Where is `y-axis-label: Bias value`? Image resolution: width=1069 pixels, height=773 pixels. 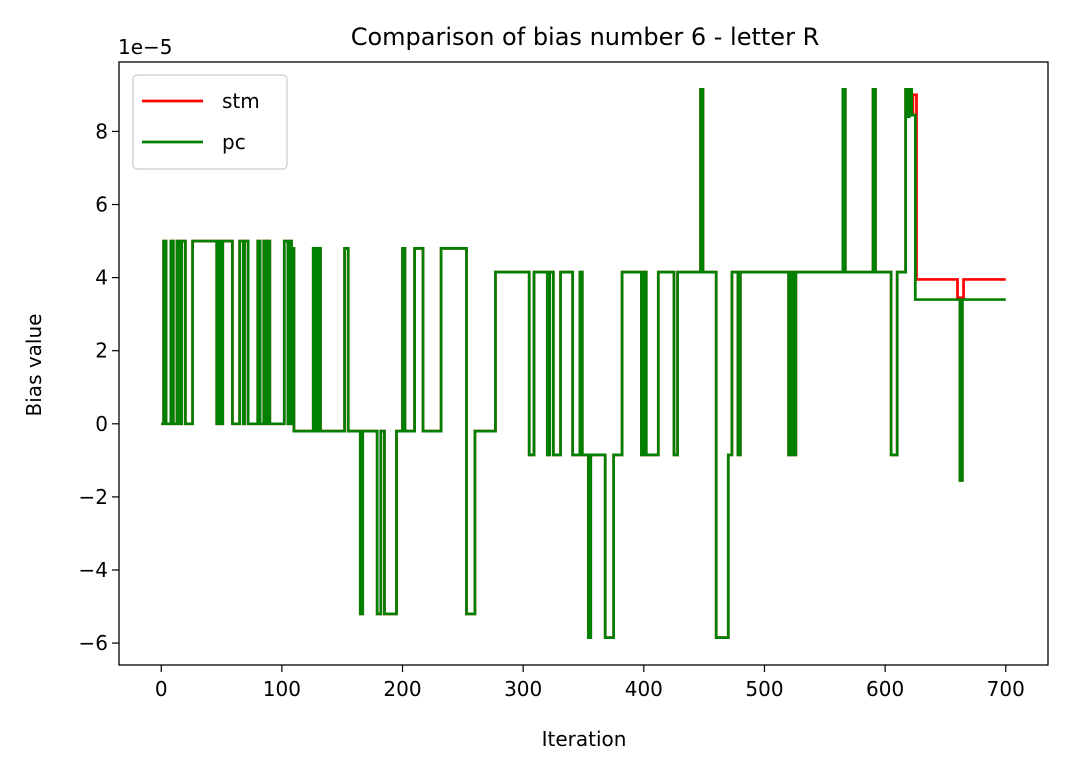
y-axis-label: Bias value is located at coordinates (34, 365).